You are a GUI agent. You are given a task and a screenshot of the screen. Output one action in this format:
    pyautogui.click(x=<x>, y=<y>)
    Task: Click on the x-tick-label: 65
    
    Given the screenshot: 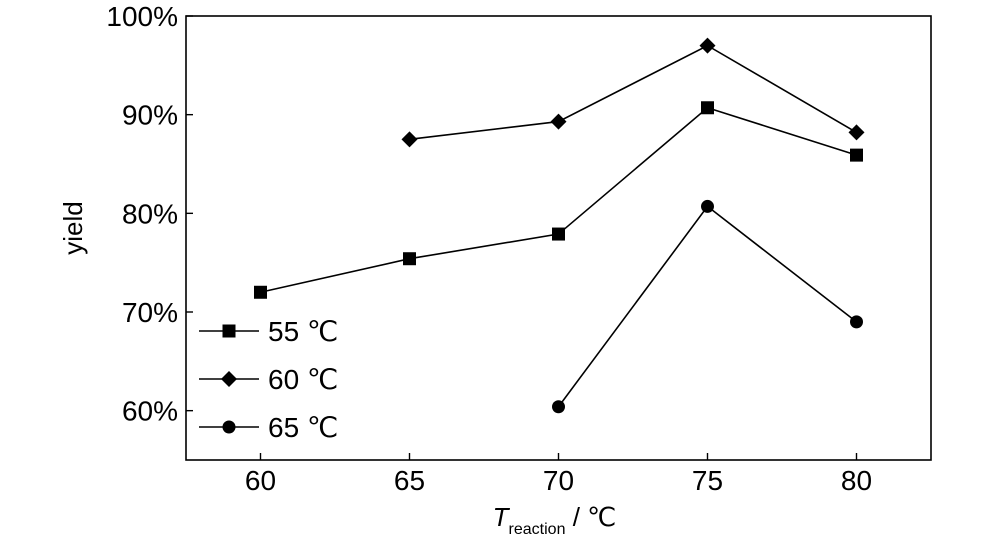 What is the action you would take?
    pyautogui.click(x=409, y=480)
    